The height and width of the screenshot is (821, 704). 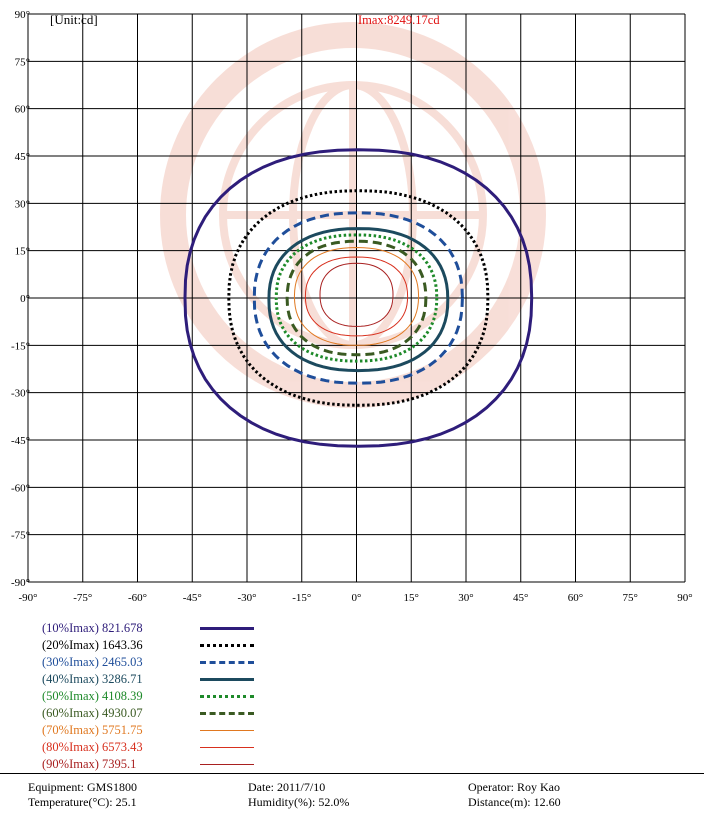 What do you see at coordinates (22, 157) in the screenshot?
I see `y-tick-label: 45°` at bounding box center [22, 157].